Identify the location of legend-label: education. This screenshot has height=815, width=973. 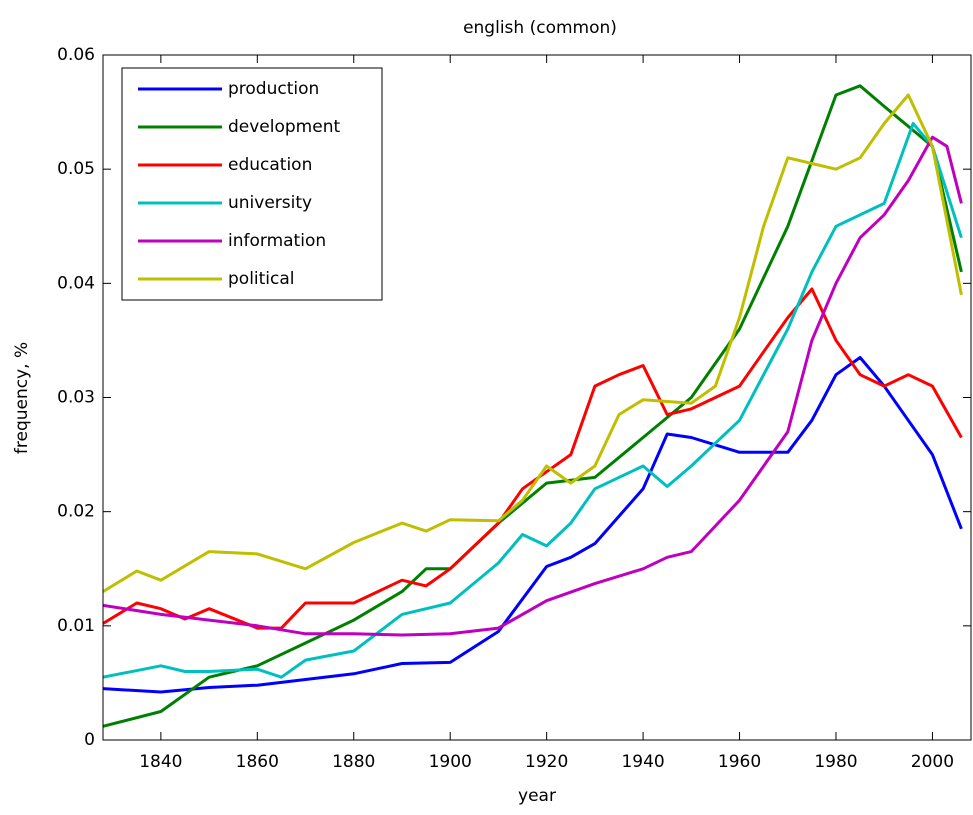
(270, 165).